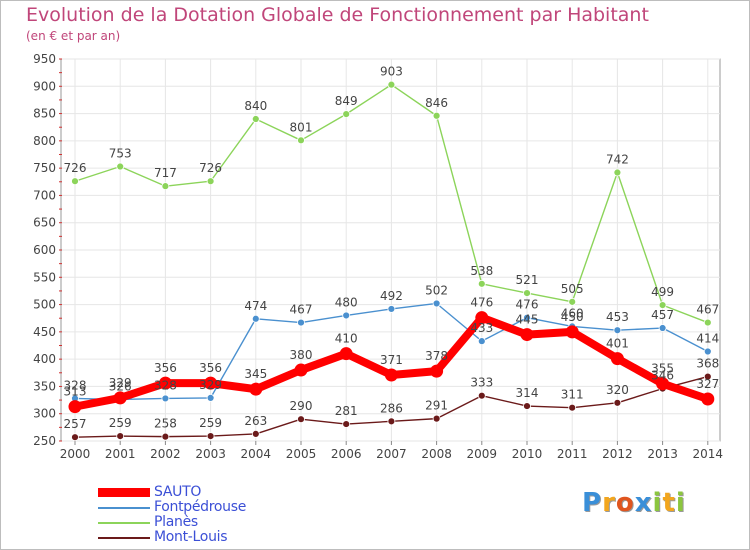 Image resolution: width=750 pixels, height=550 pixels. I want to click on x-tick-label: 2009, so click(482, 454).